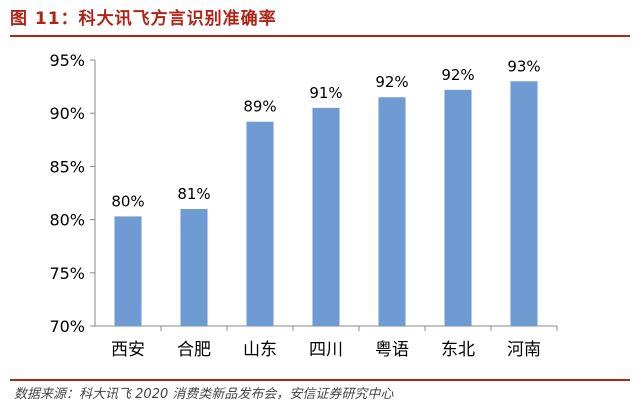 The image size is (640, 411). Describe the element at coordinates (260, 350) in the screenshot. I see `category-label: 山东` at that location.